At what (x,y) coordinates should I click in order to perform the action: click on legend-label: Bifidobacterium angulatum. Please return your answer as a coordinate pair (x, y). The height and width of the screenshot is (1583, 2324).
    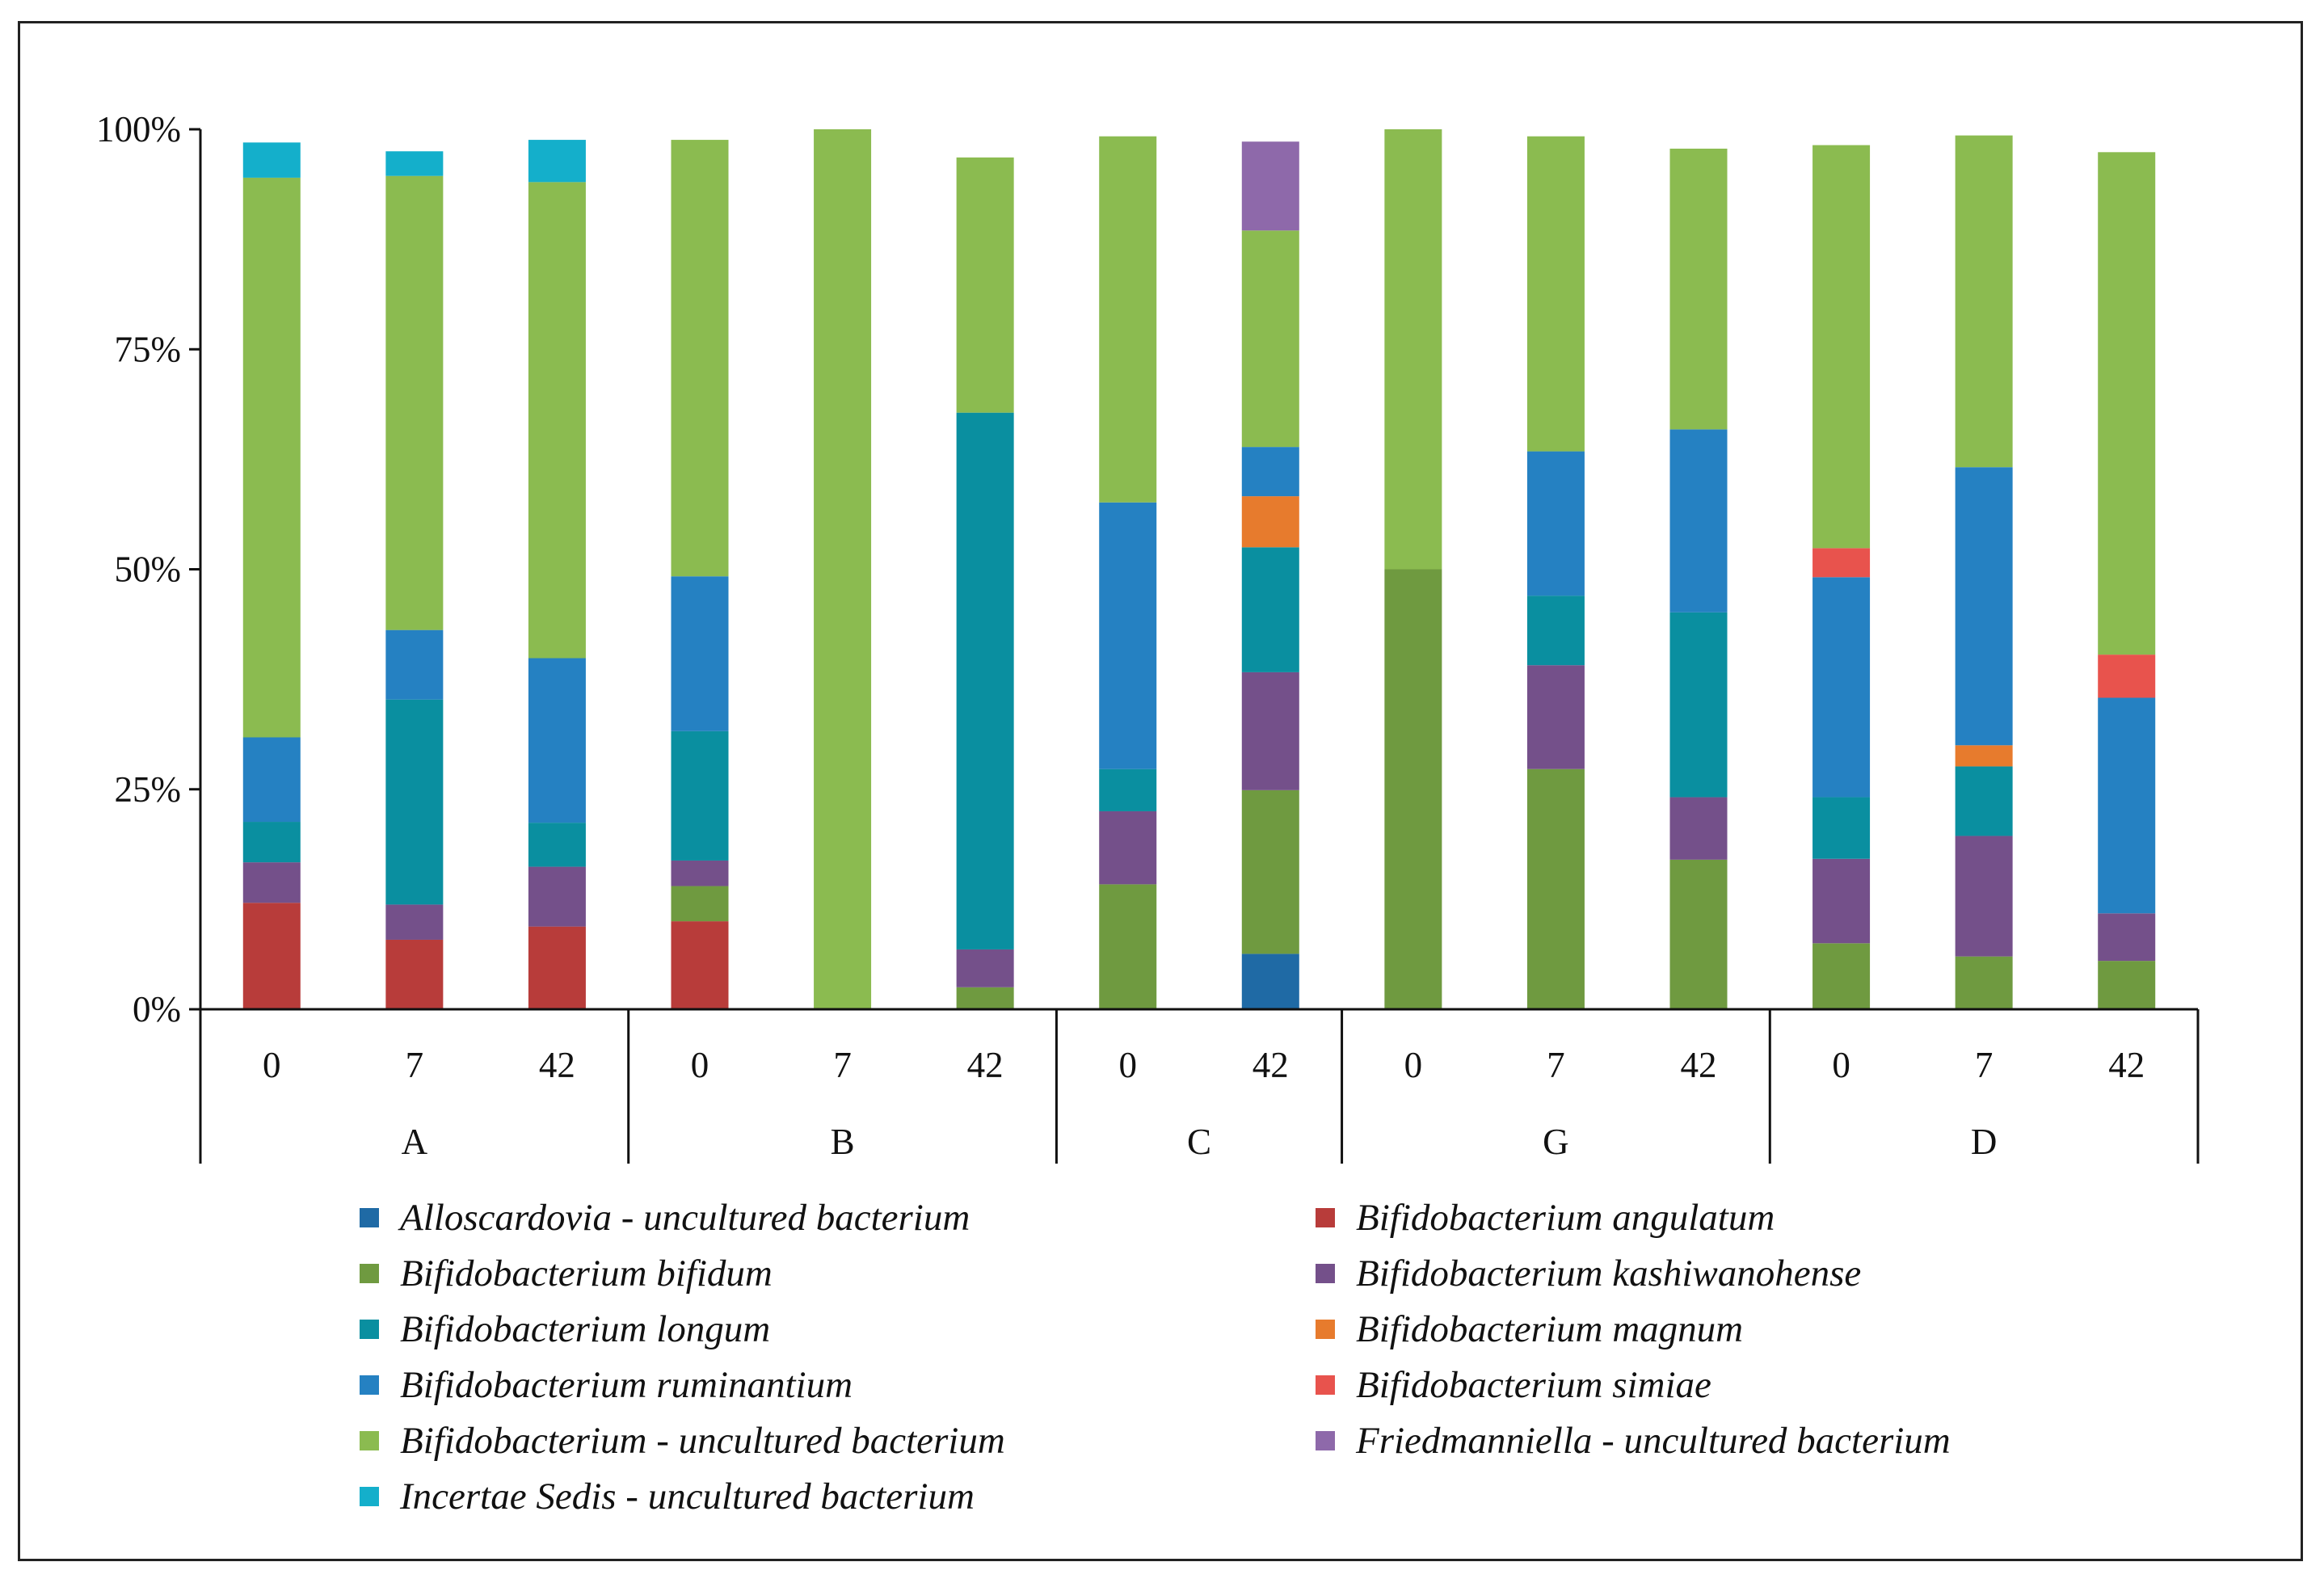
    Looking at the image, I should click on (1565, 1218).